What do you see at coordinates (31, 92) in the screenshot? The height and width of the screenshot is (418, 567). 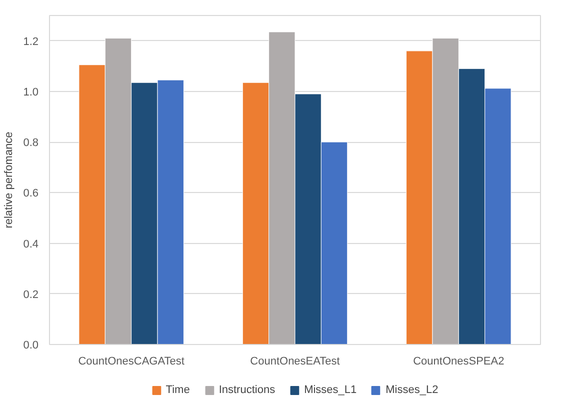 I see `y-tick-label: 1.0` at bounding box center [31, 92].